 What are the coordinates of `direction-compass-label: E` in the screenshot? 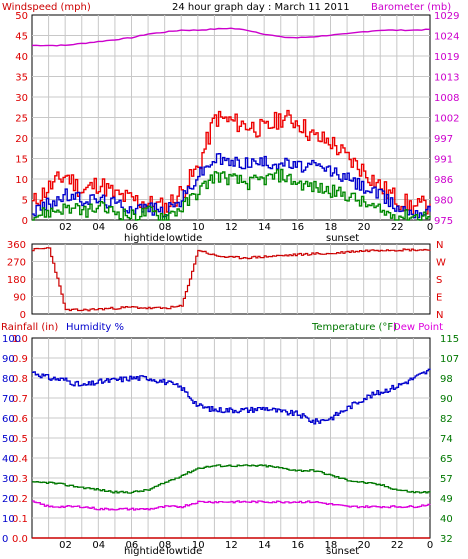 It's located at (439, 298).